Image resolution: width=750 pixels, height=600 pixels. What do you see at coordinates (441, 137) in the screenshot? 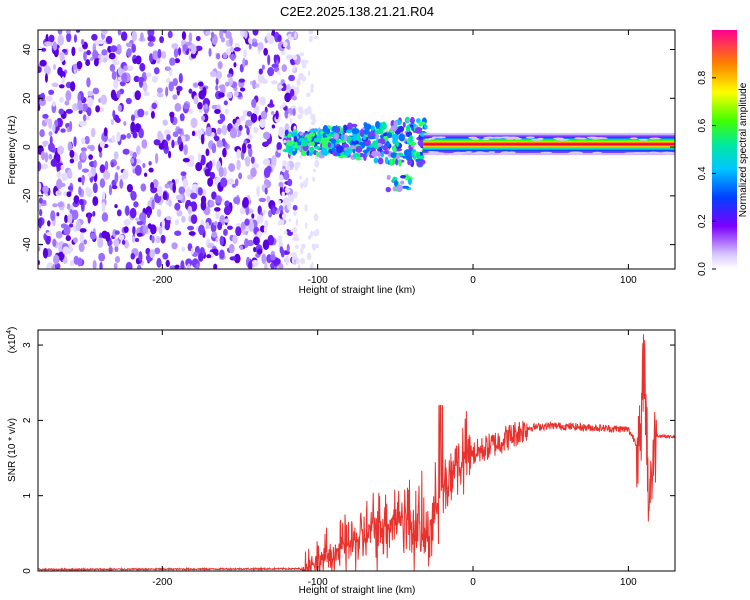
I see `spectrogram-band-wisp` at bounding box center [441, 137].